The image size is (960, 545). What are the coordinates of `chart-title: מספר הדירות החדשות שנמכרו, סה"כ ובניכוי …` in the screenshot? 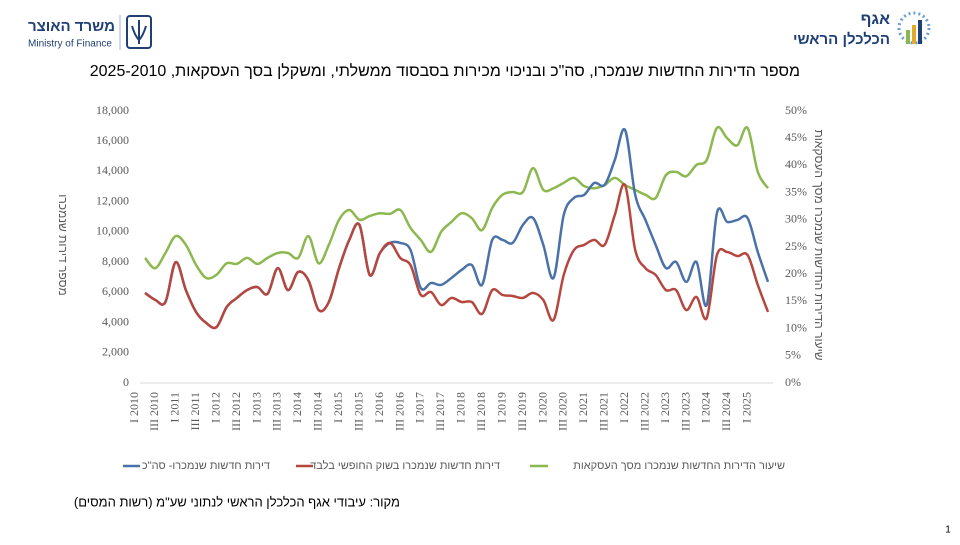 It's located at (445, 71).